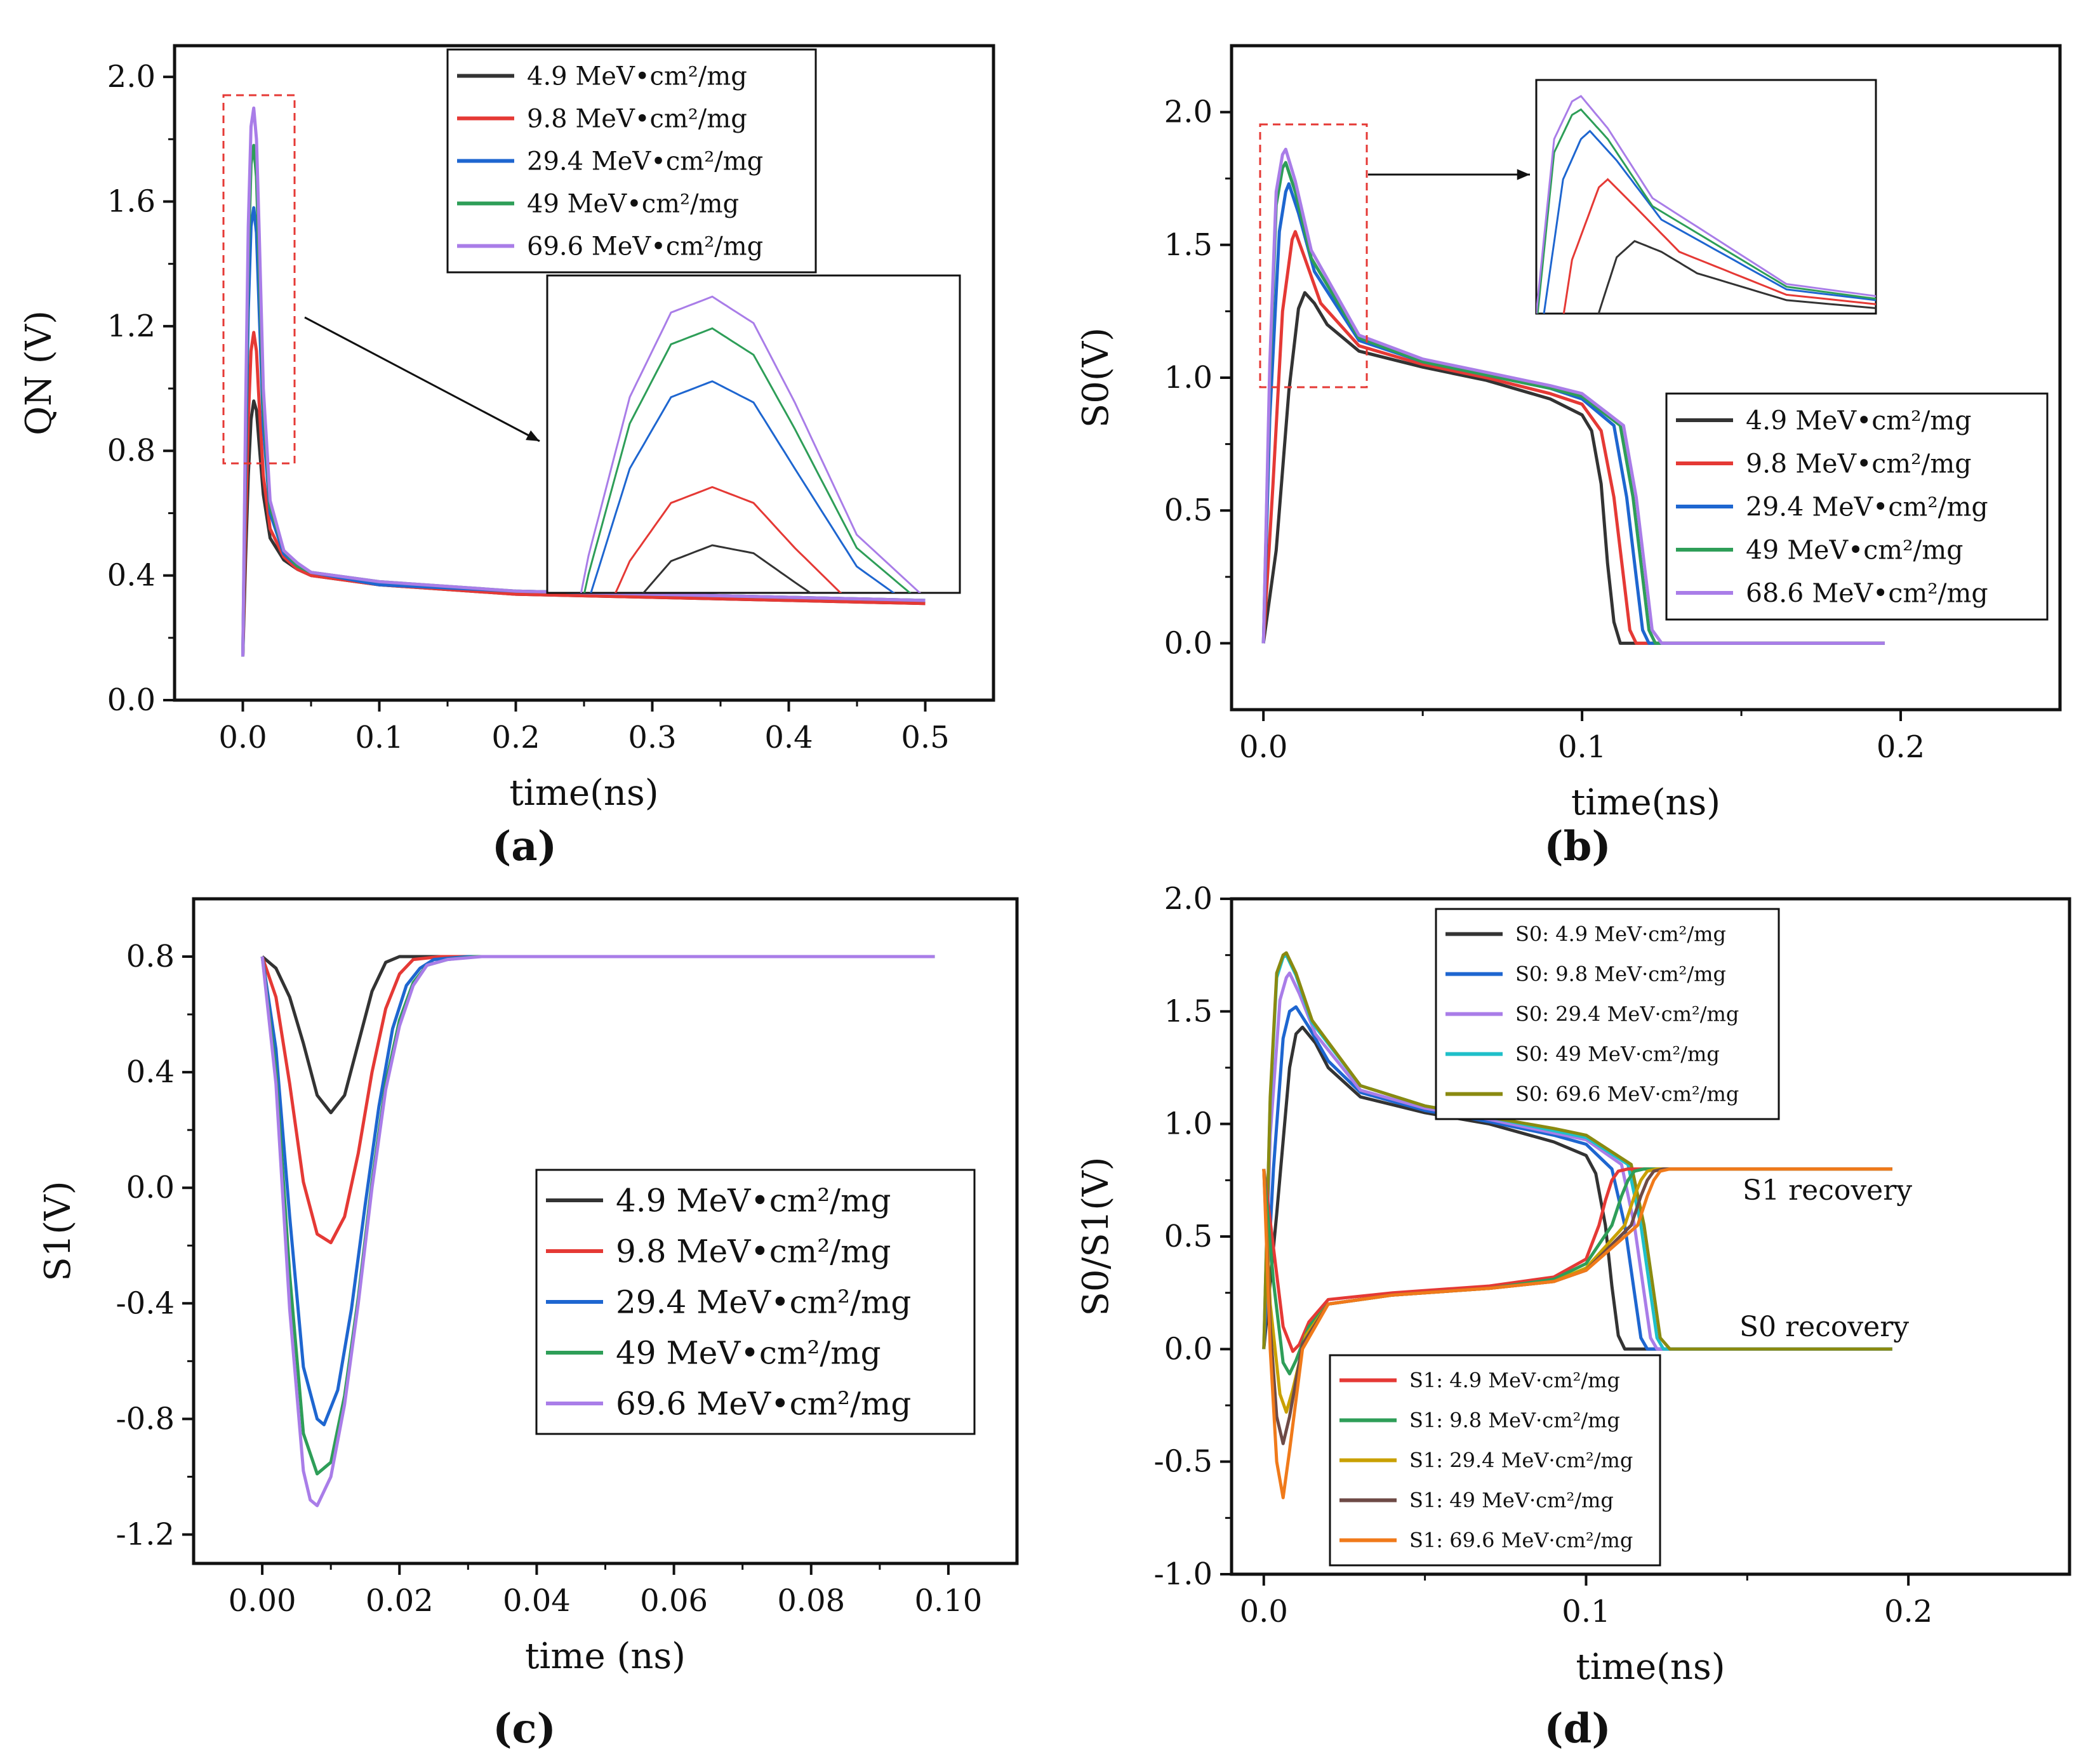 The image size is (2100, 1764). Describe the element at coordinates (1827, 1190) in the screenshot. I see `annotation-s1-recovery: S1 recovery` at that location.